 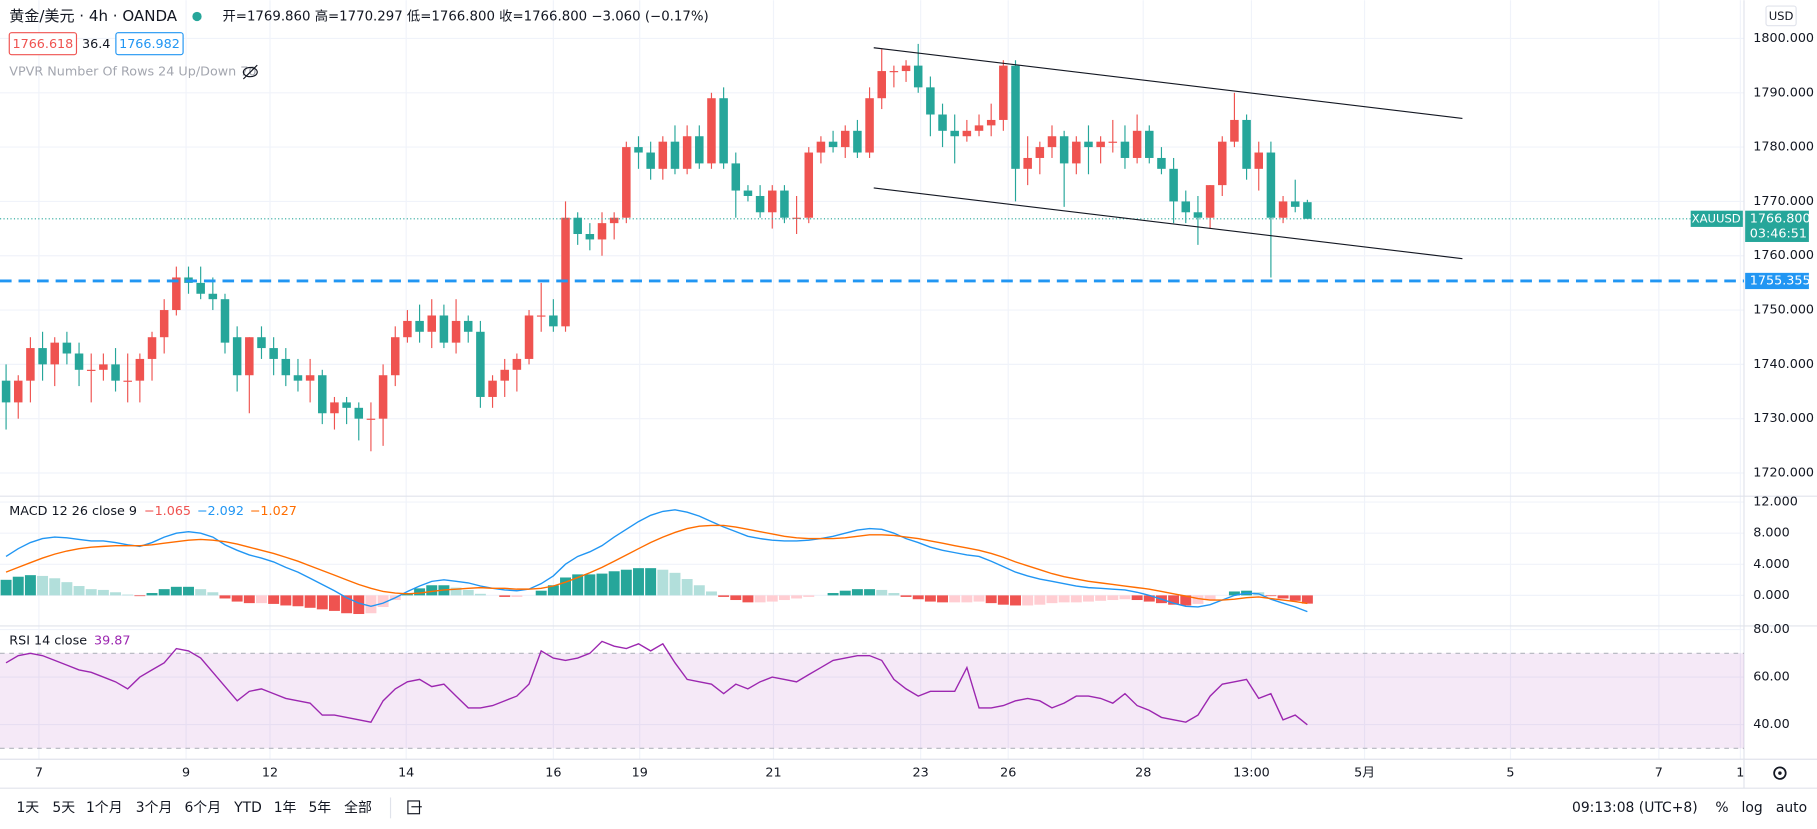 I want to click on currency-button, so click(x=1781, y=16).